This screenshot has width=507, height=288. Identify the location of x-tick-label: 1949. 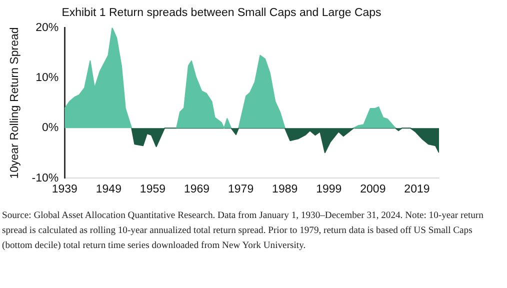
(109, 189).